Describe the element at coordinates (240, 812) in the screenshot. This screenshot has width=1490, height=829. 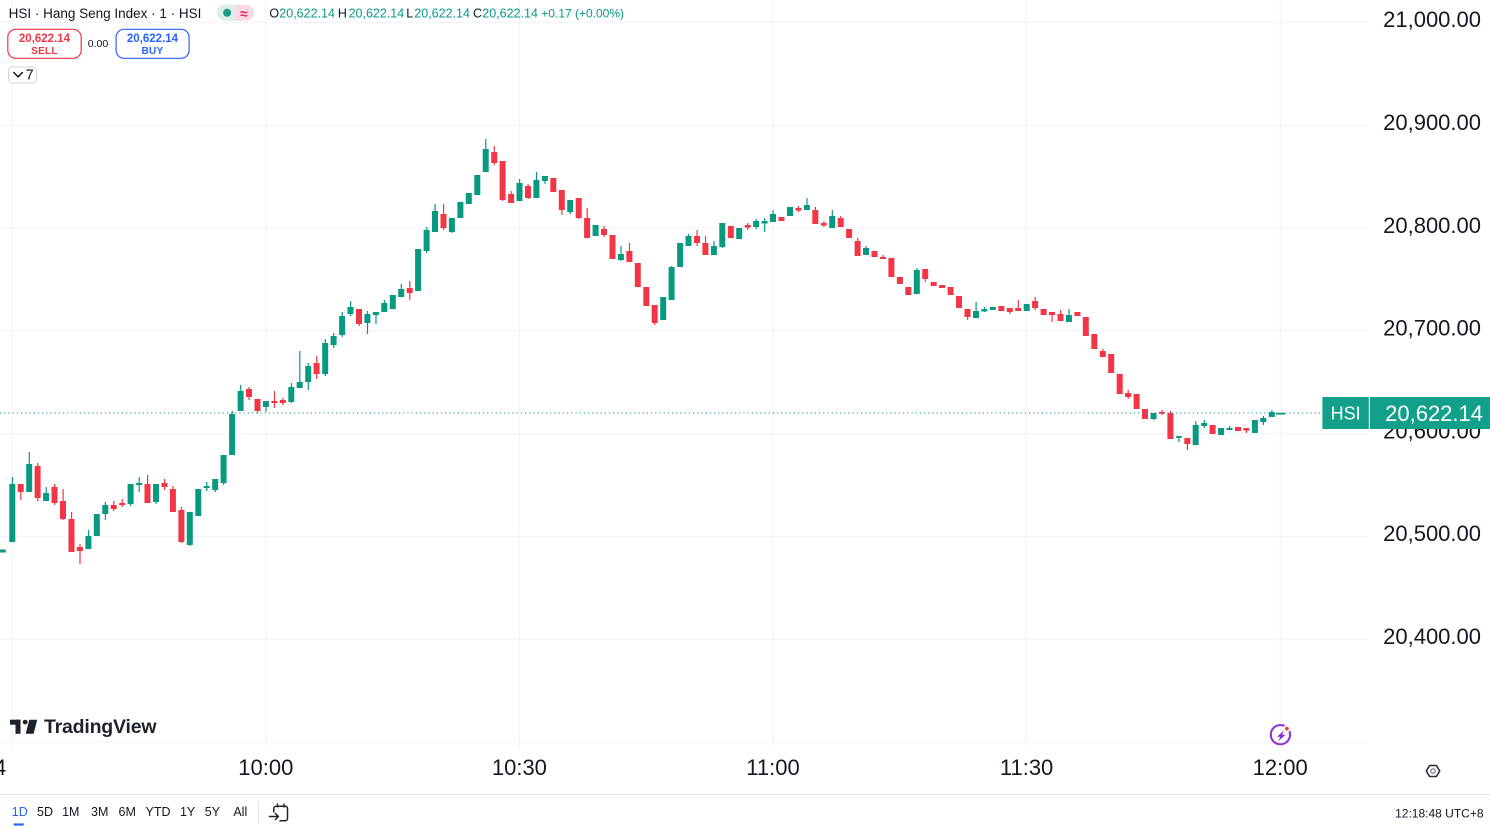
I see `svg-text: All` at that location.